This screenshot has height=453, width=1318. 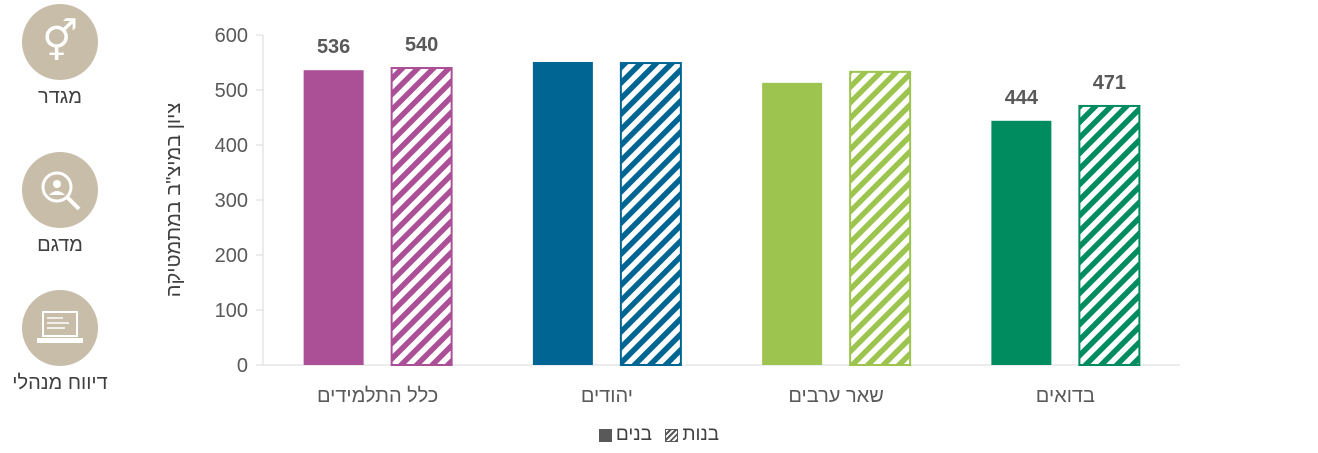 I want to click on x-category-label: יהודים, so click(x=607, y=396).